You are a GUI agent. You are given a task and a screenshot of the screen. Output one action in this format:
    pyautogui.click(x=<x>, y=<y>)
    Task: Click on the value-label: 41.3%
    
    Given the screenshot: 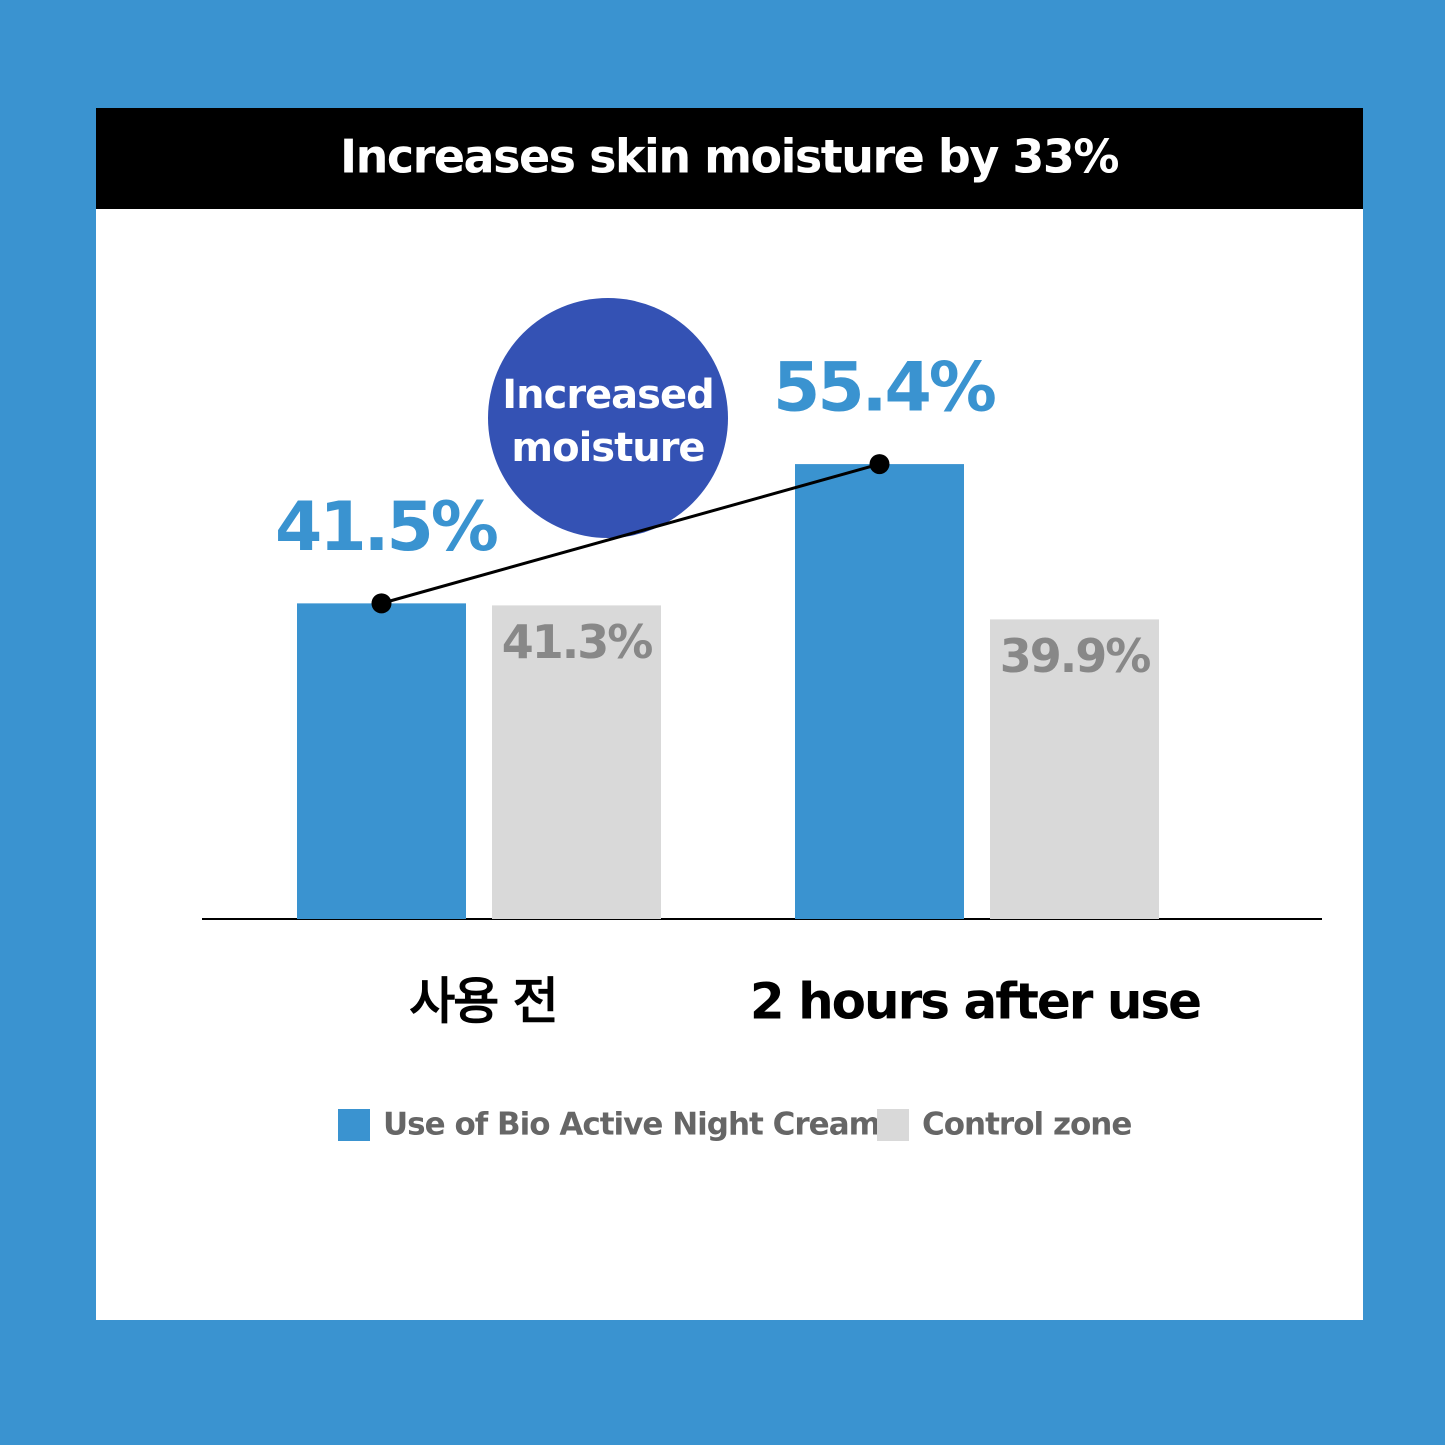 What is the action you would take?
    pyautogui.click(x=577, y=642)
    